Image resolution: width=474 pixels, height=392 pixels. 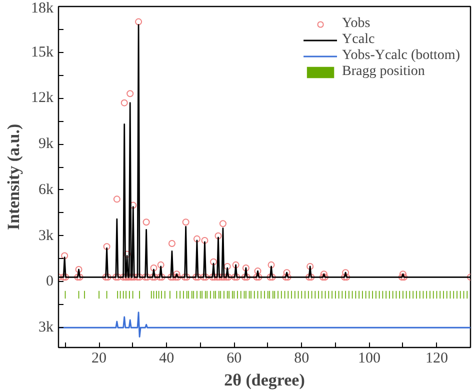 What do you see at coordinates (234, 358) in the screenshot?
I see `x-tick-label: 60` at bounding box center [234, 358].